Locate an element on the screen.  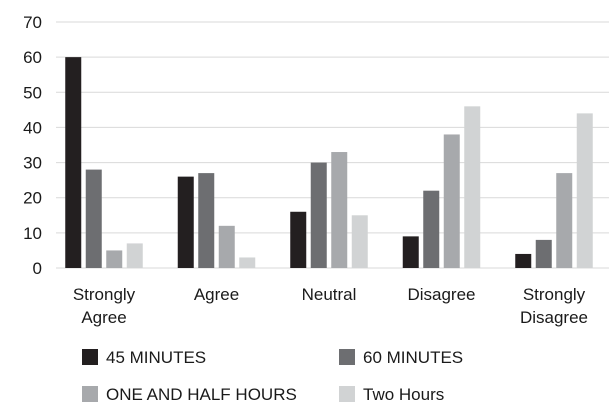
y-tick-label: 40 is located at coordinates (32, 127).